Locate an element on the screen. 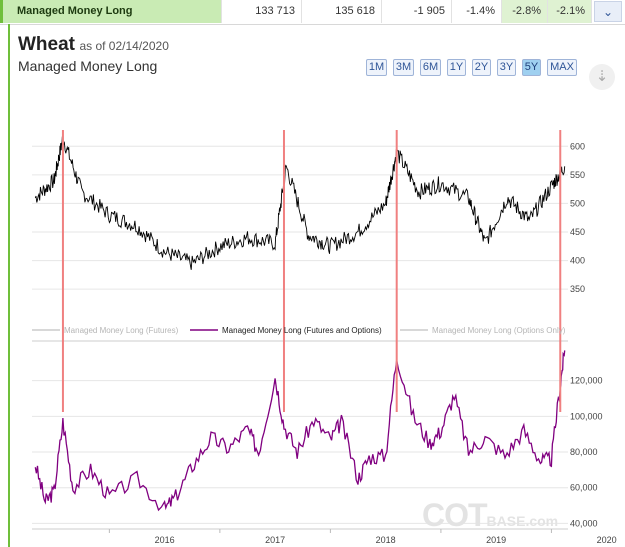 The height and width of the screenshot is (547, 625). cot-y-tick-label: 40,000 is located at coordinates (584, 523).